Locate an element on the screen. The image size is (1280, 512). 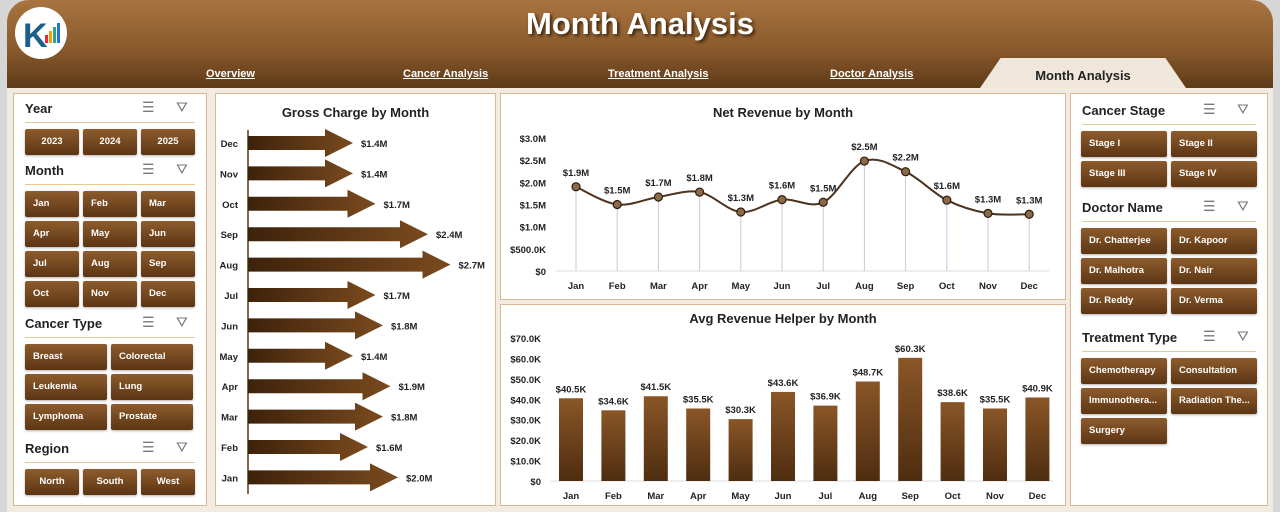
month-option-jan: Jan is located at coordinates (52, 204).